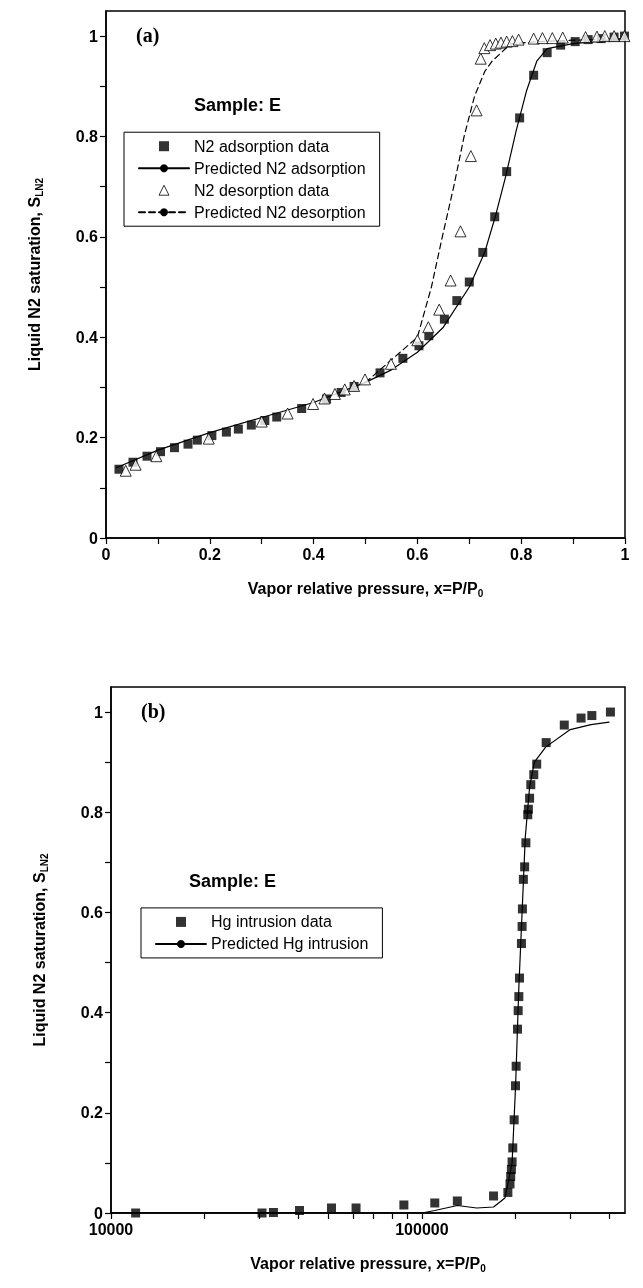 This screenshot has width=643, height=1288. Describe the element at coordinates (272, 922) in the screenshot. I see `legend-label: Hg intrusion data` at that location.